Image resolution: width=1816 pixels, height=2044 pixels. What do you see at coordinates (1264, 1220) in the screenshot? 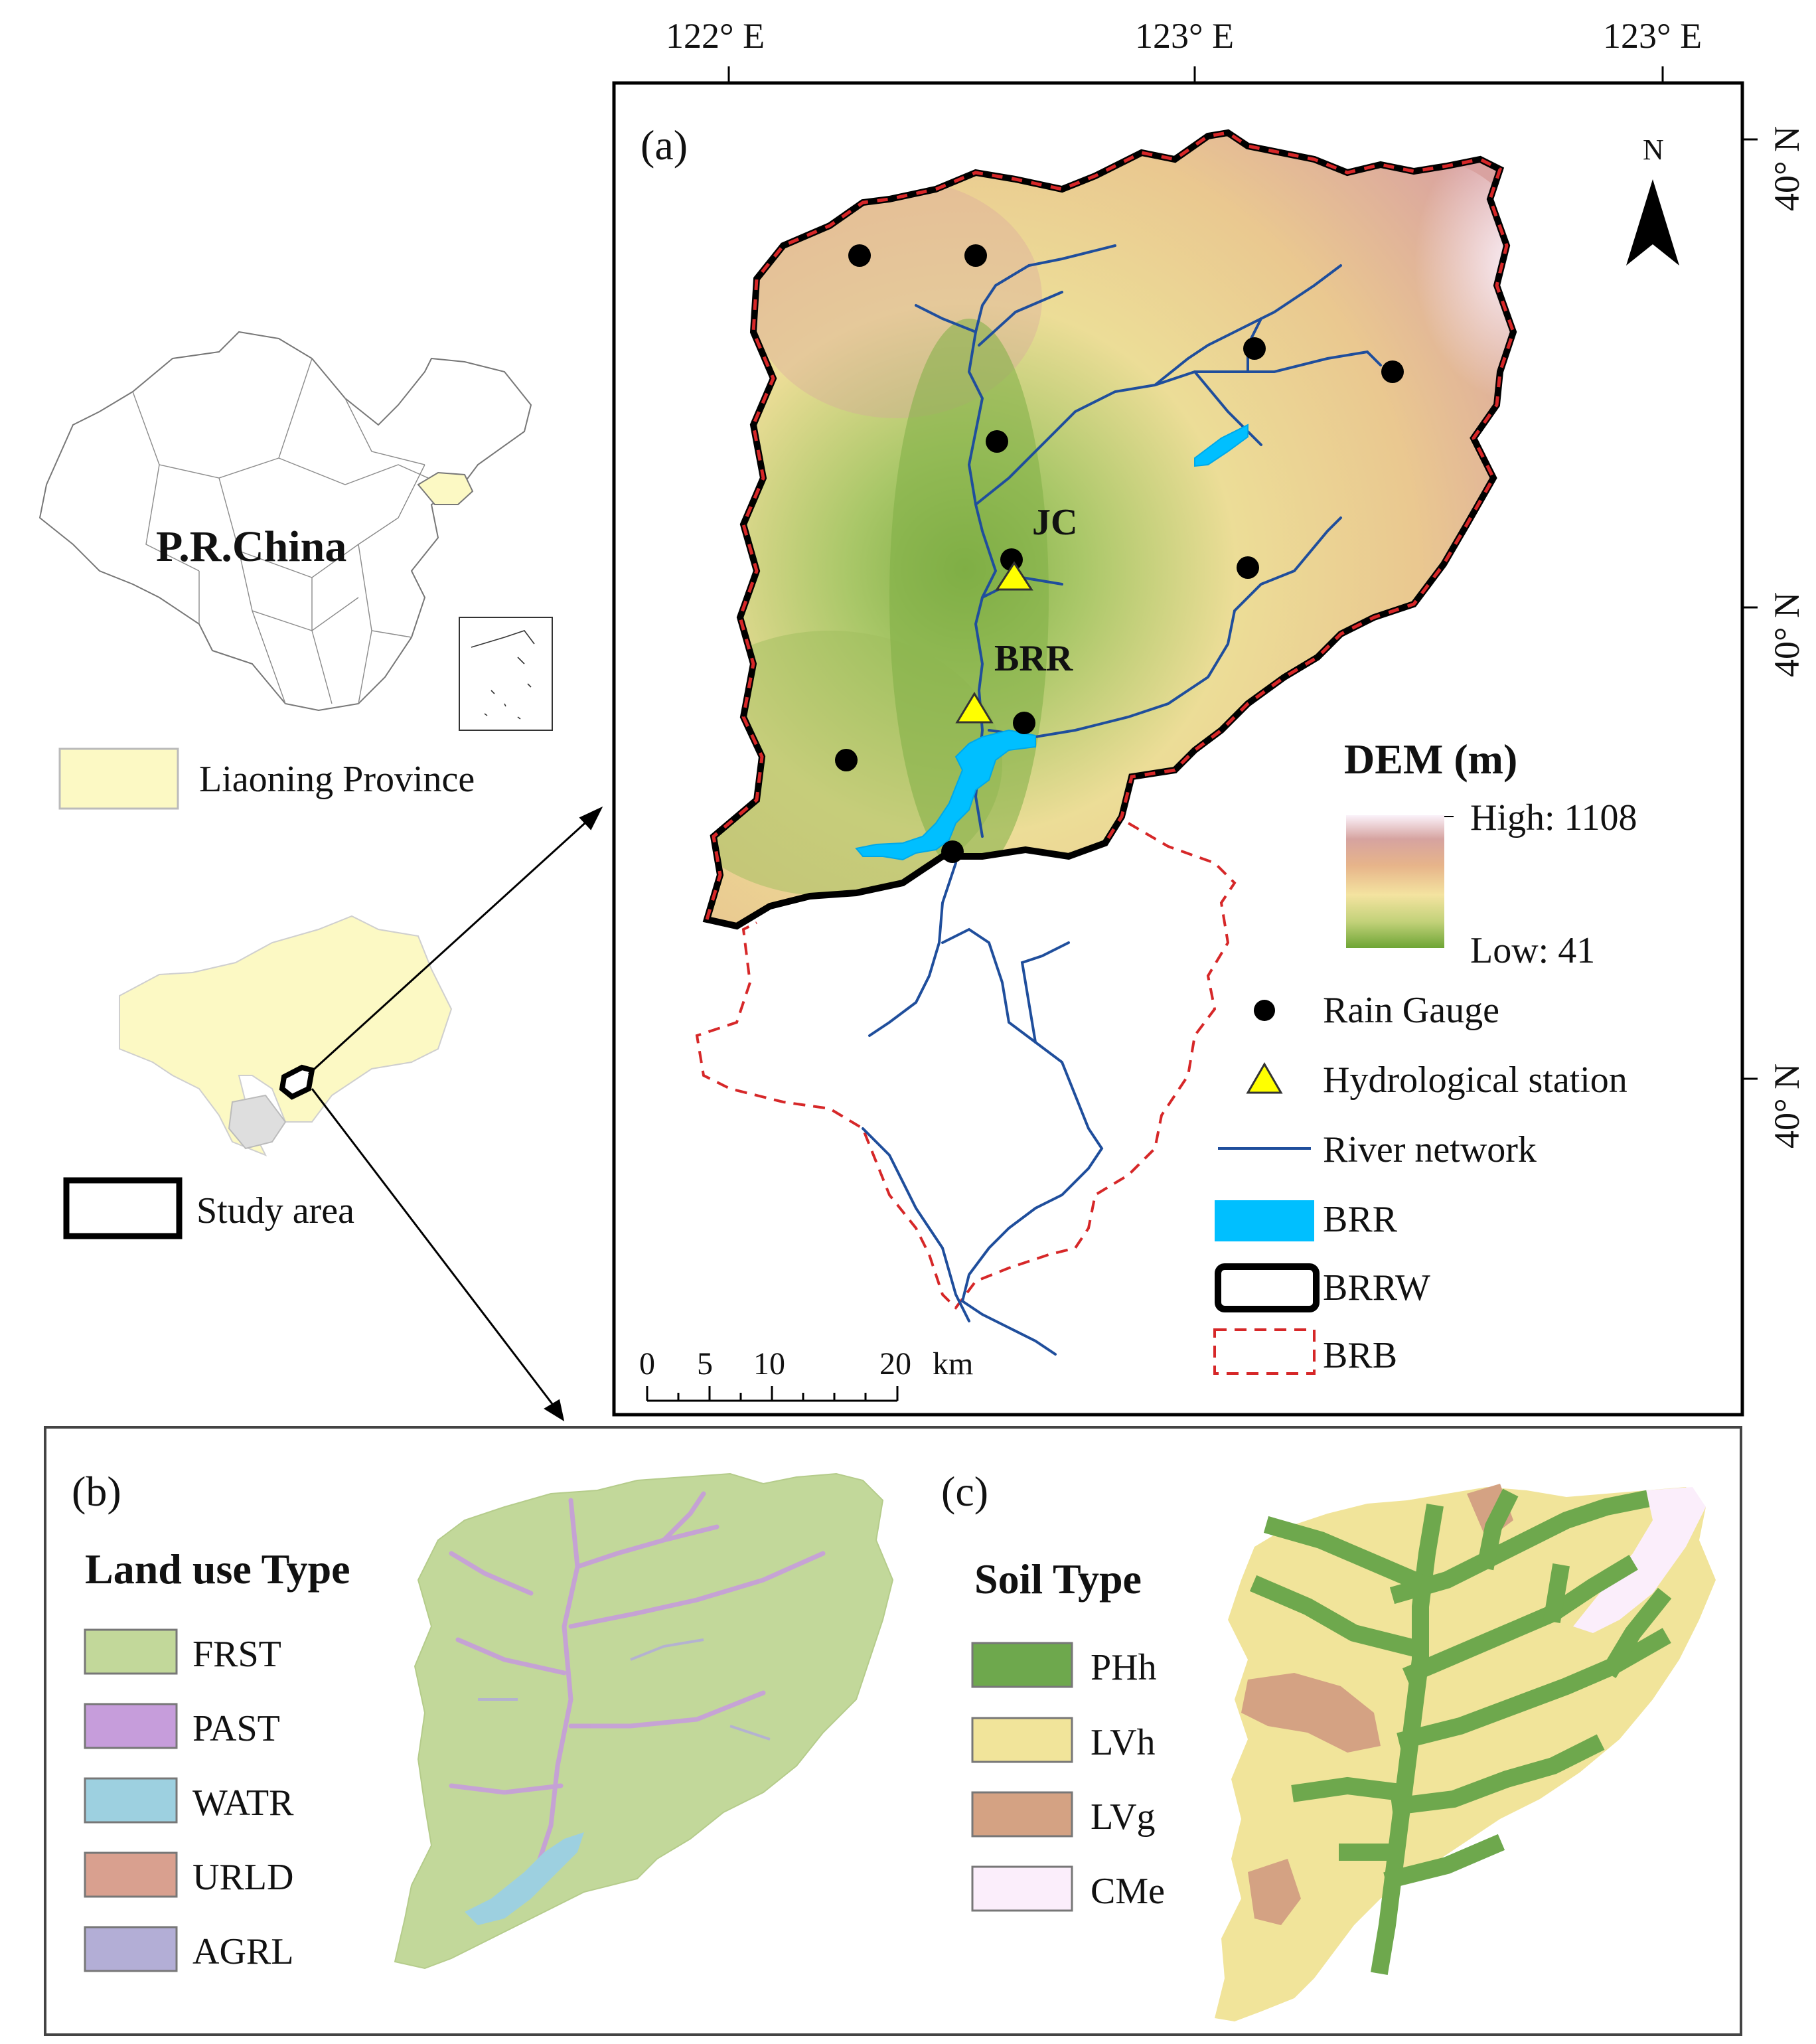
I see `legend-brr-icon` at bounding box center [1264, 1220].